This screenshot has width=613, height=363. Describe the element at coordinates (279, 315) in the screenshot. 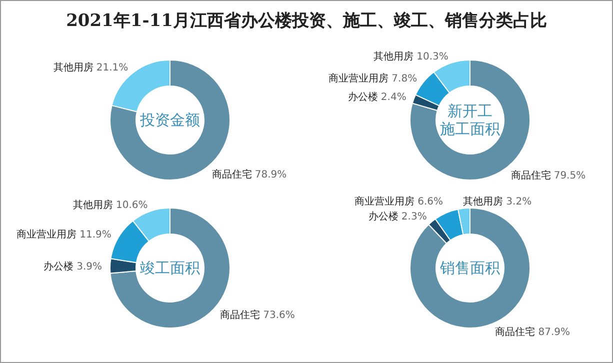

I see `data-label: 73.6%` at that location.